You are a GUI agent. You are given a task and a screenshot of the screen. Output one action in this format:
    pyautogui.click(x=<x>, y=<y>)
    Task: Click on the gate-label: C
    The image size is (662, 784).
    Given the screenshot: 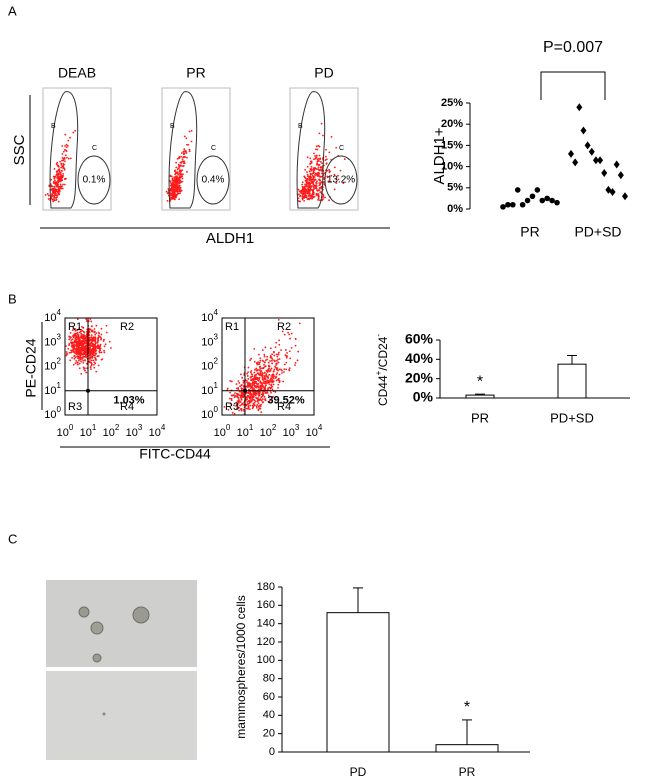 What is the action you would take?
    pyautogui.click(x=94, y=148)
    